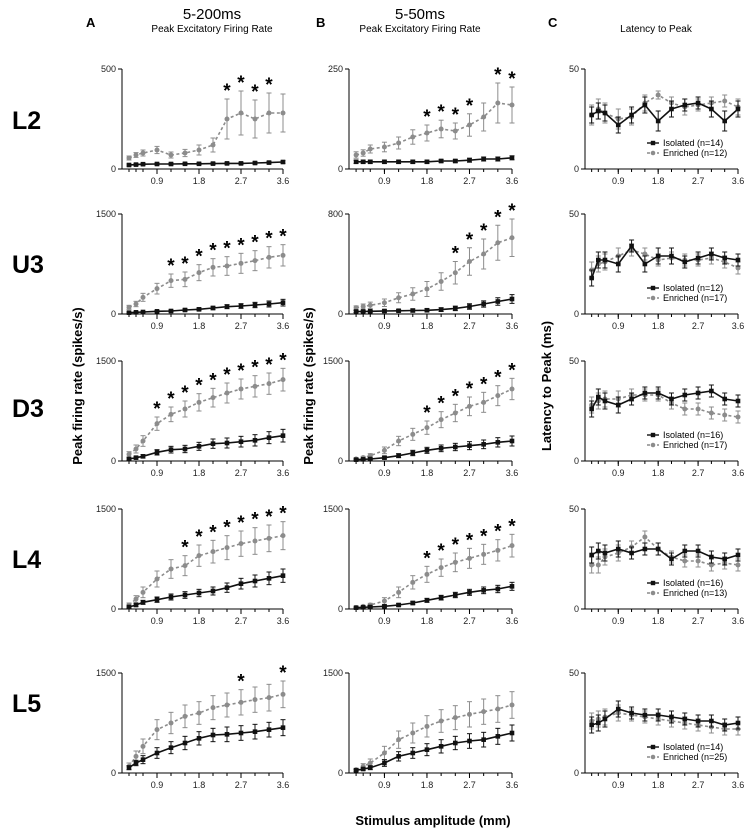 The height and width of the screenshot is (834, 744). I want to click on row-label-l2: L2, so click(26, 121).